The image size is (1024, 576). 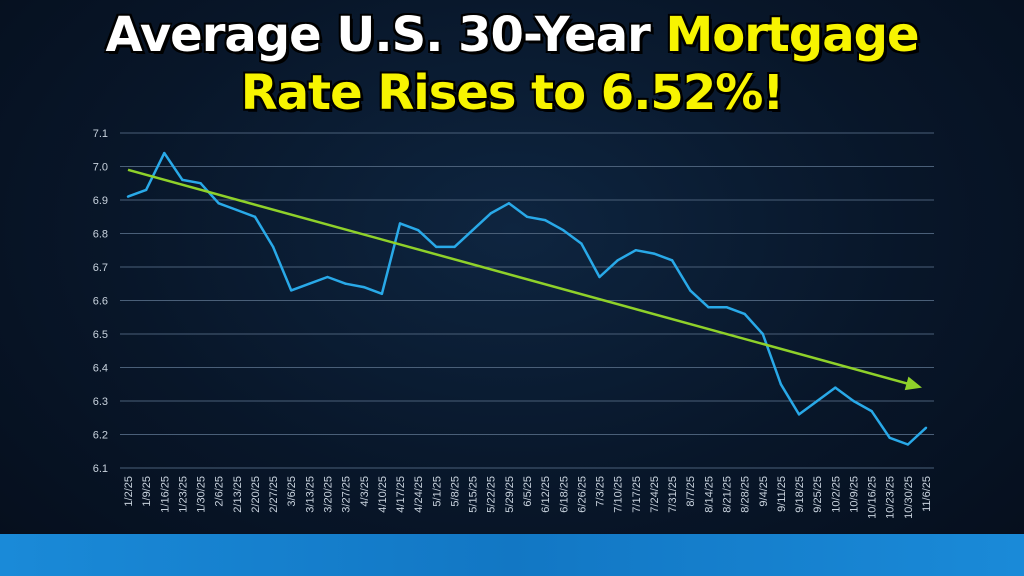 I want to click on x-tick-label: 7/31/25, so click(x=673, y=494).